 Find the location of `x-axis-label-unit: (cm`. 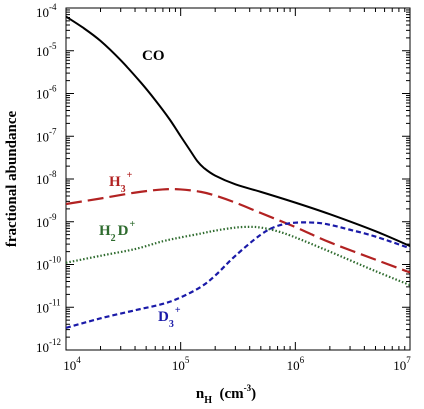

x-axis-label-unit: (cm is located at coordinates (228, 394).